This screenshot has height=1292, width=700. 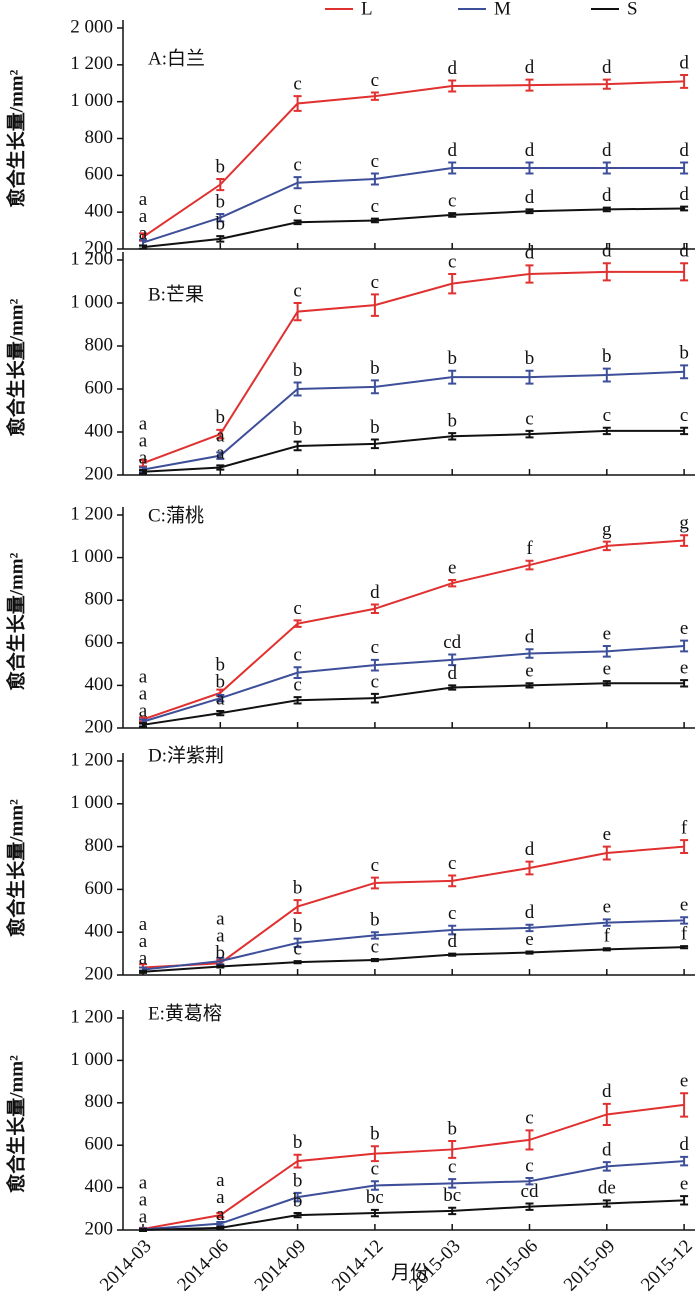 What do you see at coordinates (529, 548) in the screenshot?
I see `significance-label: f` at bounding box center [529, 548].